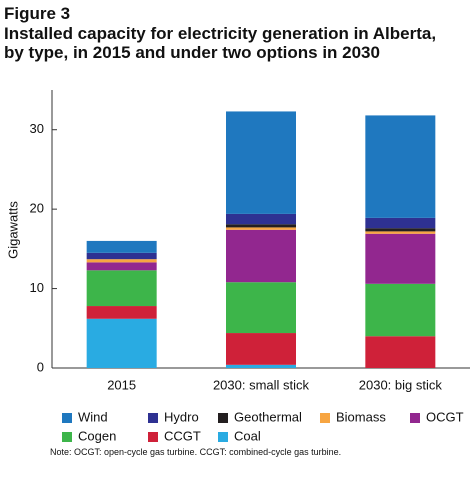  I want to click on y-tick-label: 30, so click(37, 128).